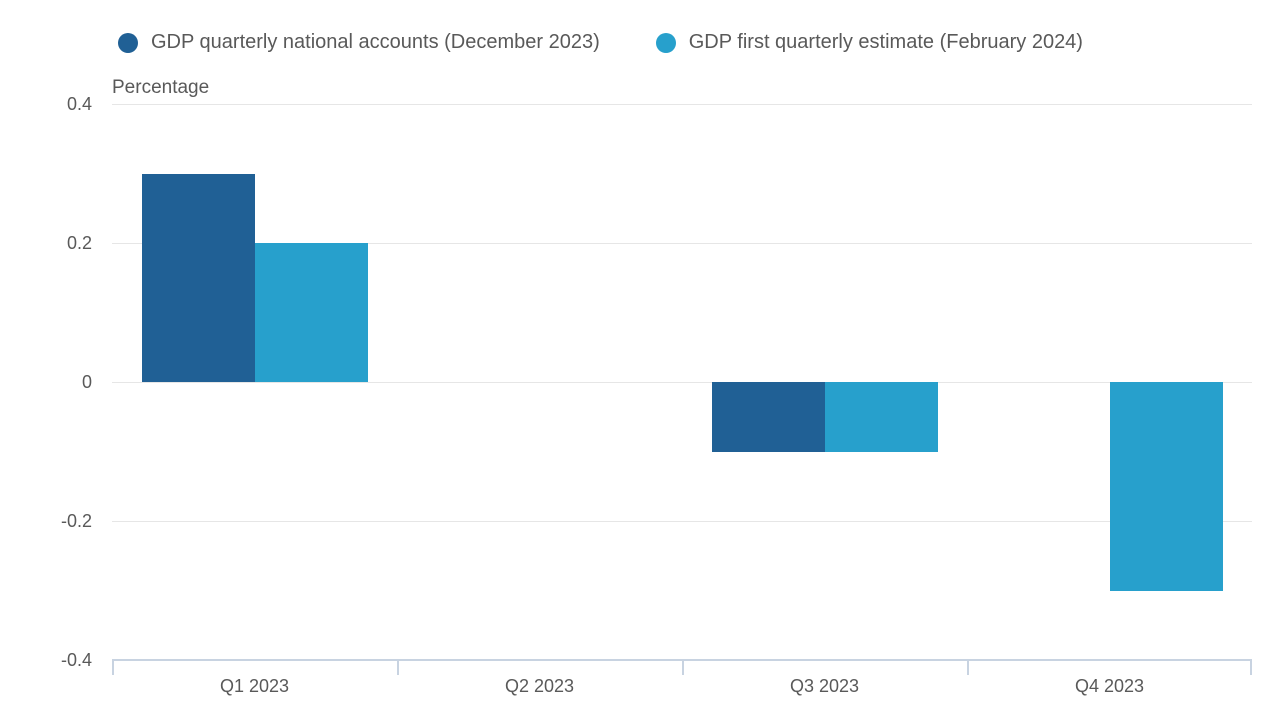 The image size is (1280, 720). I want to click on x-tick-label-q2-2023: Q2 2023, so click(539, 686).